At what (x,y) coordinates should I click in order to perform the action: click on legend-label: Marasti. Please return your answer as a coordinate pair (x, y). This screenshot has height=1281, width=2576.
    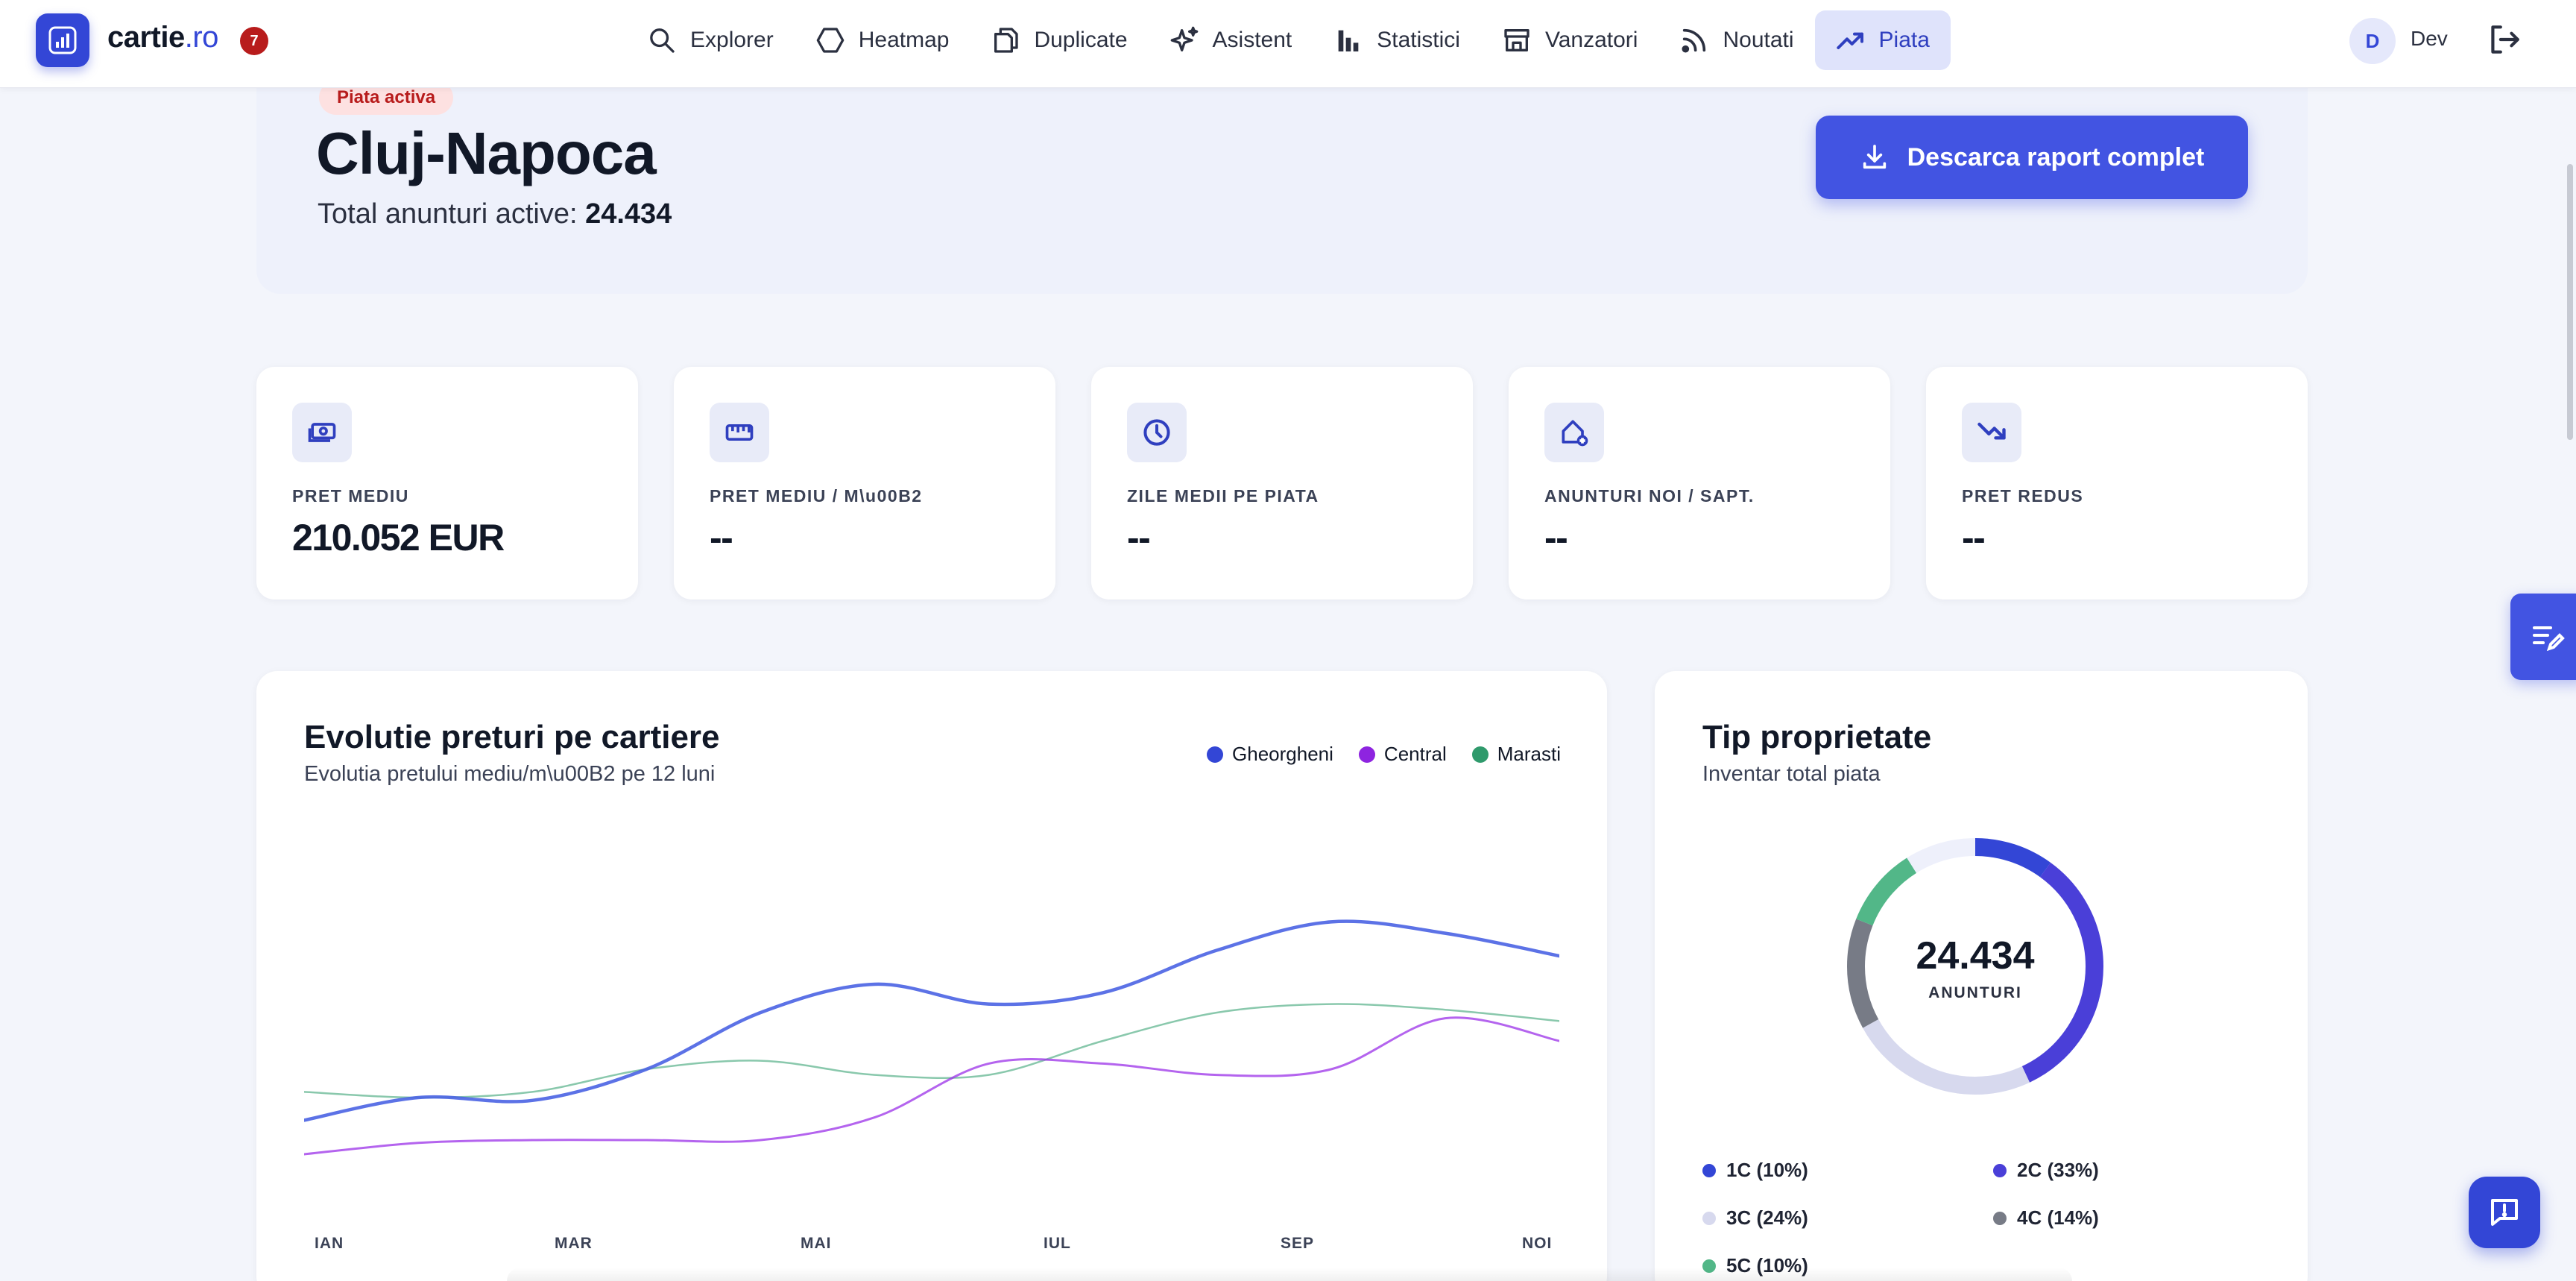
    Looking at the image, I should click on (1529, 754).